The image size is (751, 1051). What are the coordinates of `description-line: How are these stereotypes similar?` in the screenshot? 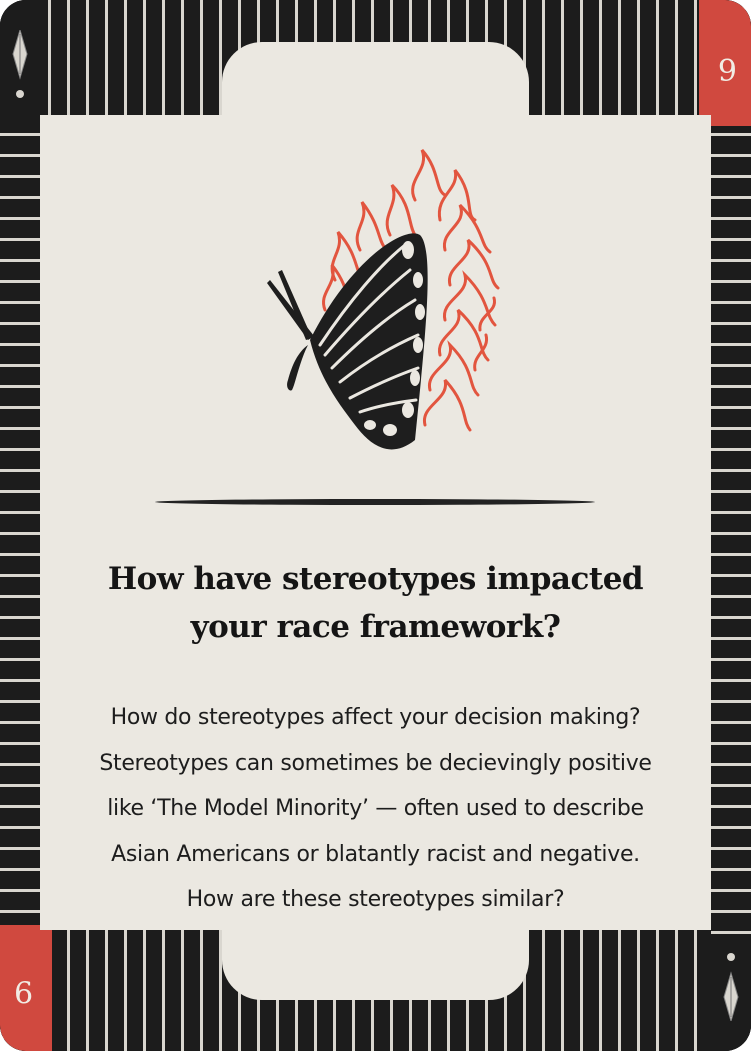 It's located at (375, 900).